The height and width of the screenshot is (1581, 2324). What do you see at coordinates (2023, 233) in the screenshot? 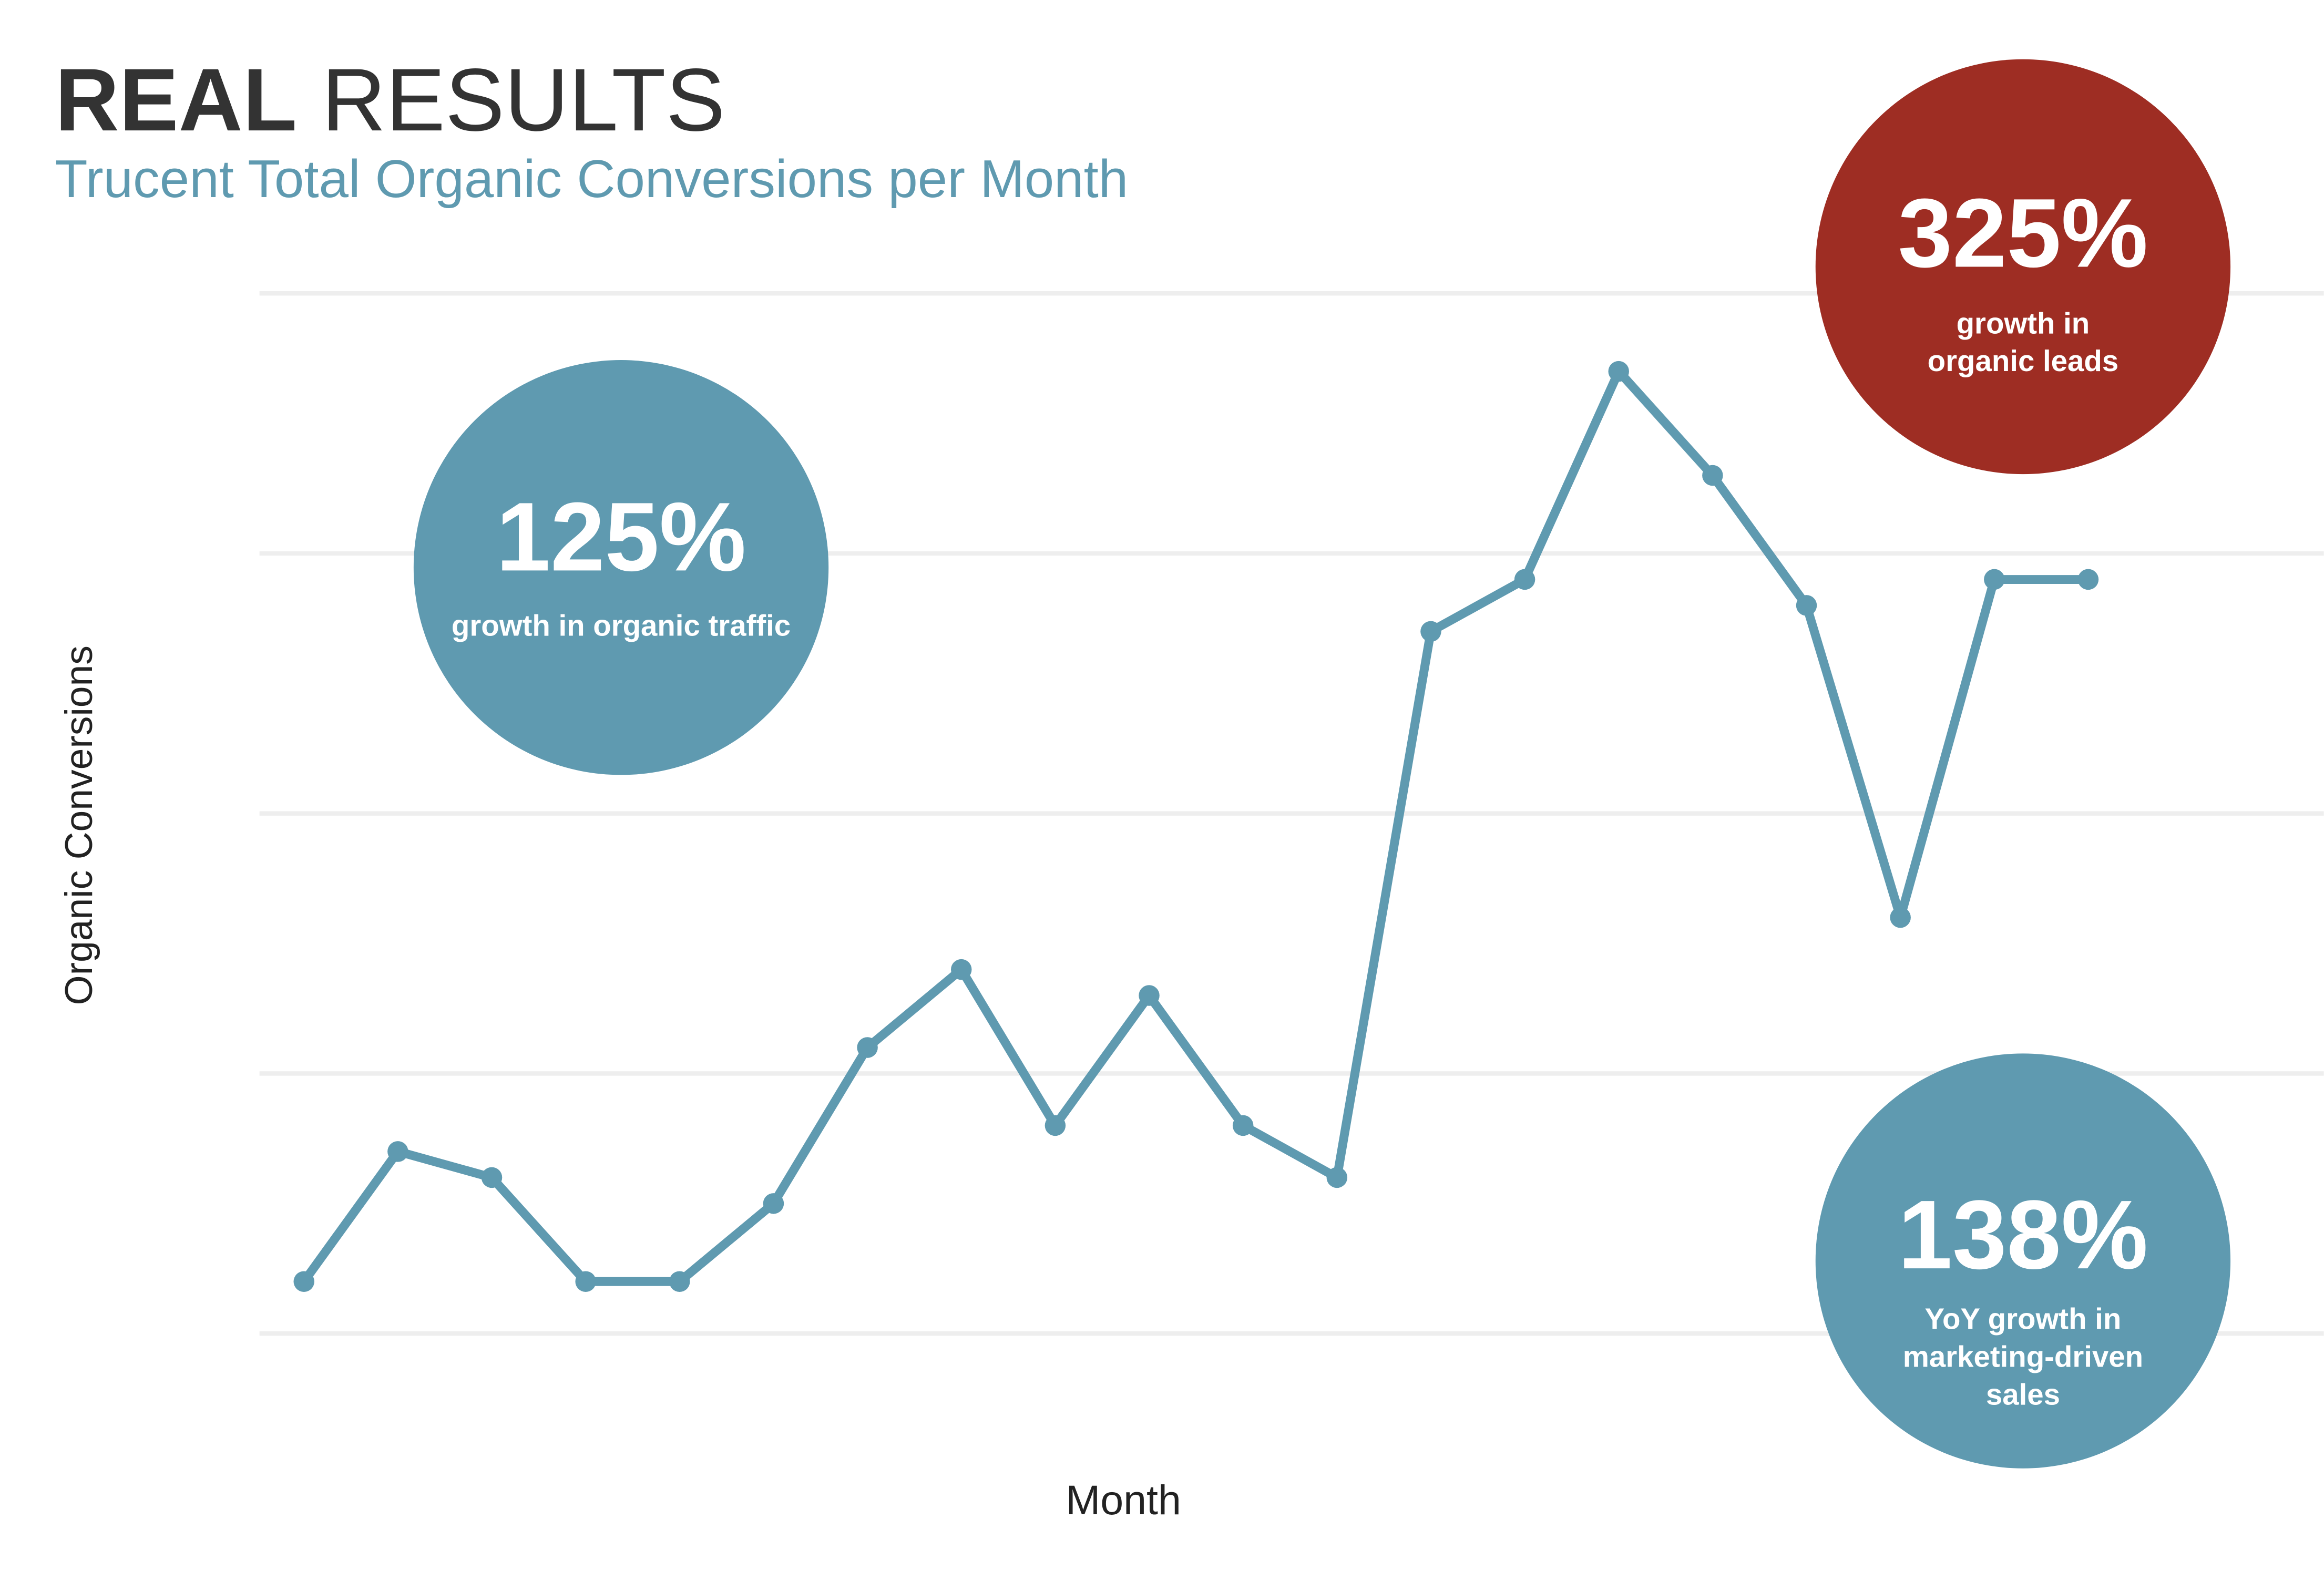
I see `annotation-value: 325%` at bounding box center [2023, 233].